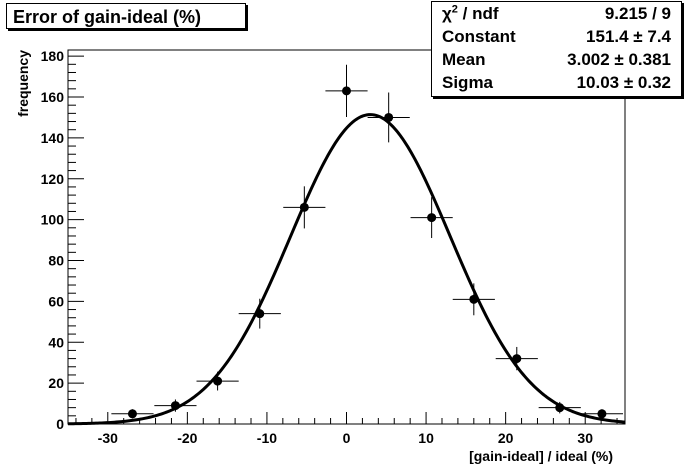 The height and width of the screenshot is (472, 696). I want to click on stats-row-sigma: Sigma 10.03 ± 0.32, so click(556, 82).